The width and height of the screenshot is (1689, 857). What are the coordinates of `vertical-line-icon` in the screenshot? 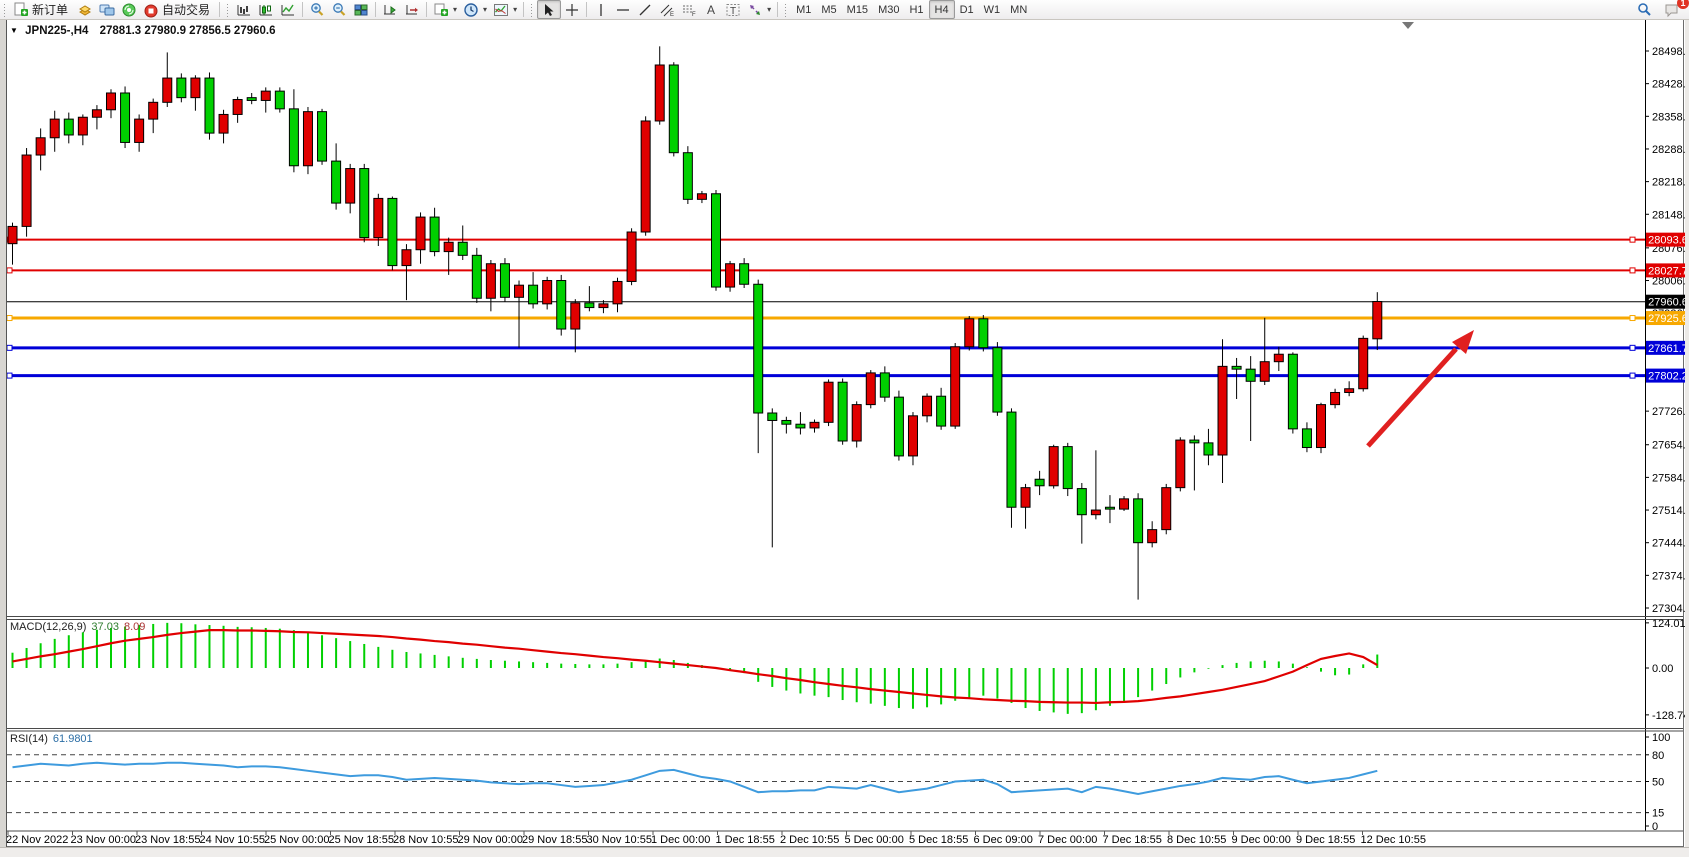 It's located at (601, 10).